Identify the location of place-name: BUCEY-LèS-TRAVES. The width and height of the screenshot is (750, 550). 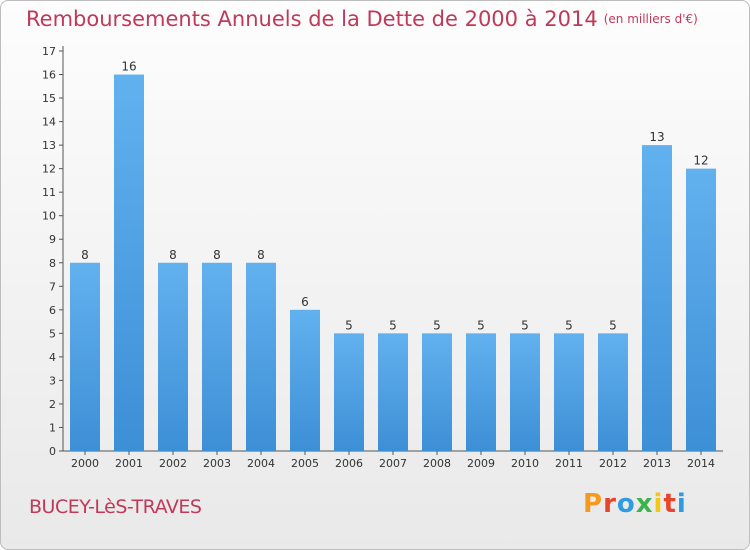
(115, 507).